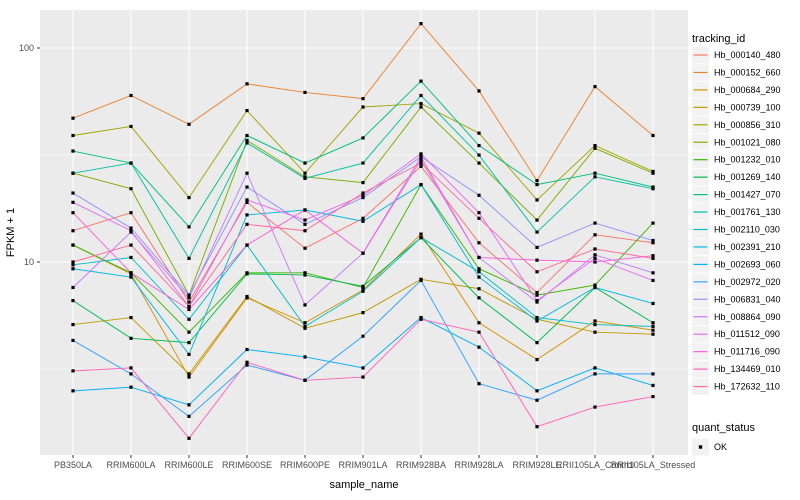  I want to click on x-tick-label: RRIM901LA, so click(362, 465).